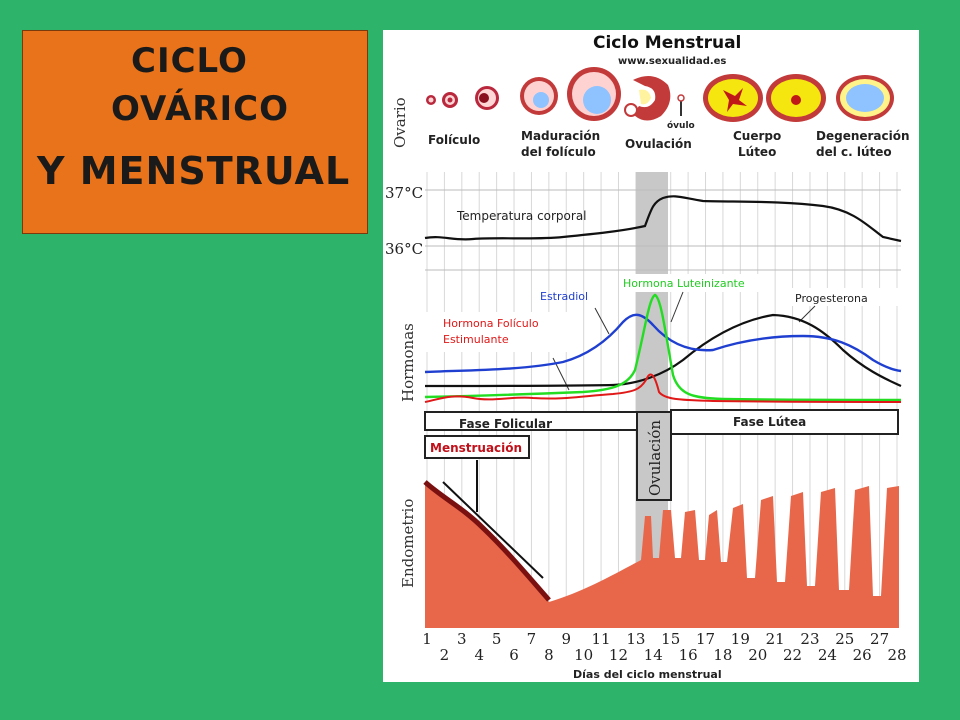 The height and width of the screenshot is (720, 960). I want to click on temperature-curve, so click(663, 219).